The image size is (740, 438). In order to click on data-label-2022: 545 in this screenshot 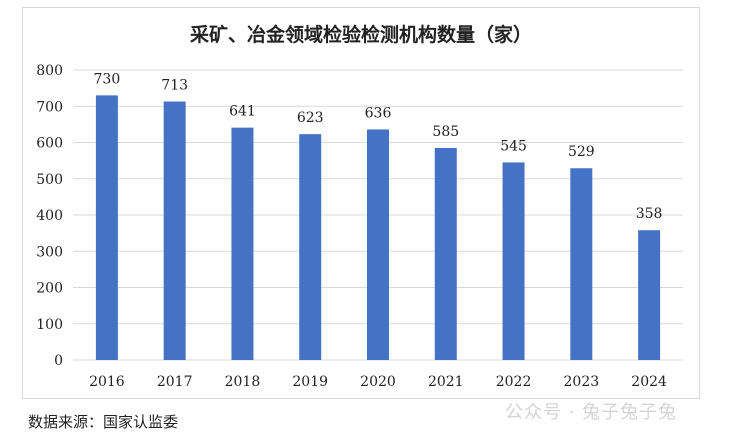, I will do `click(513, 146)`.